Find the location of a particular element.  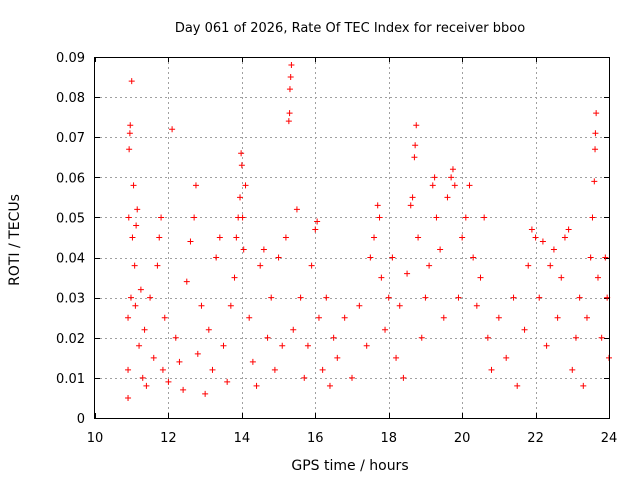

y-tick-label: 0.06 is located at coordinates (70, 178).